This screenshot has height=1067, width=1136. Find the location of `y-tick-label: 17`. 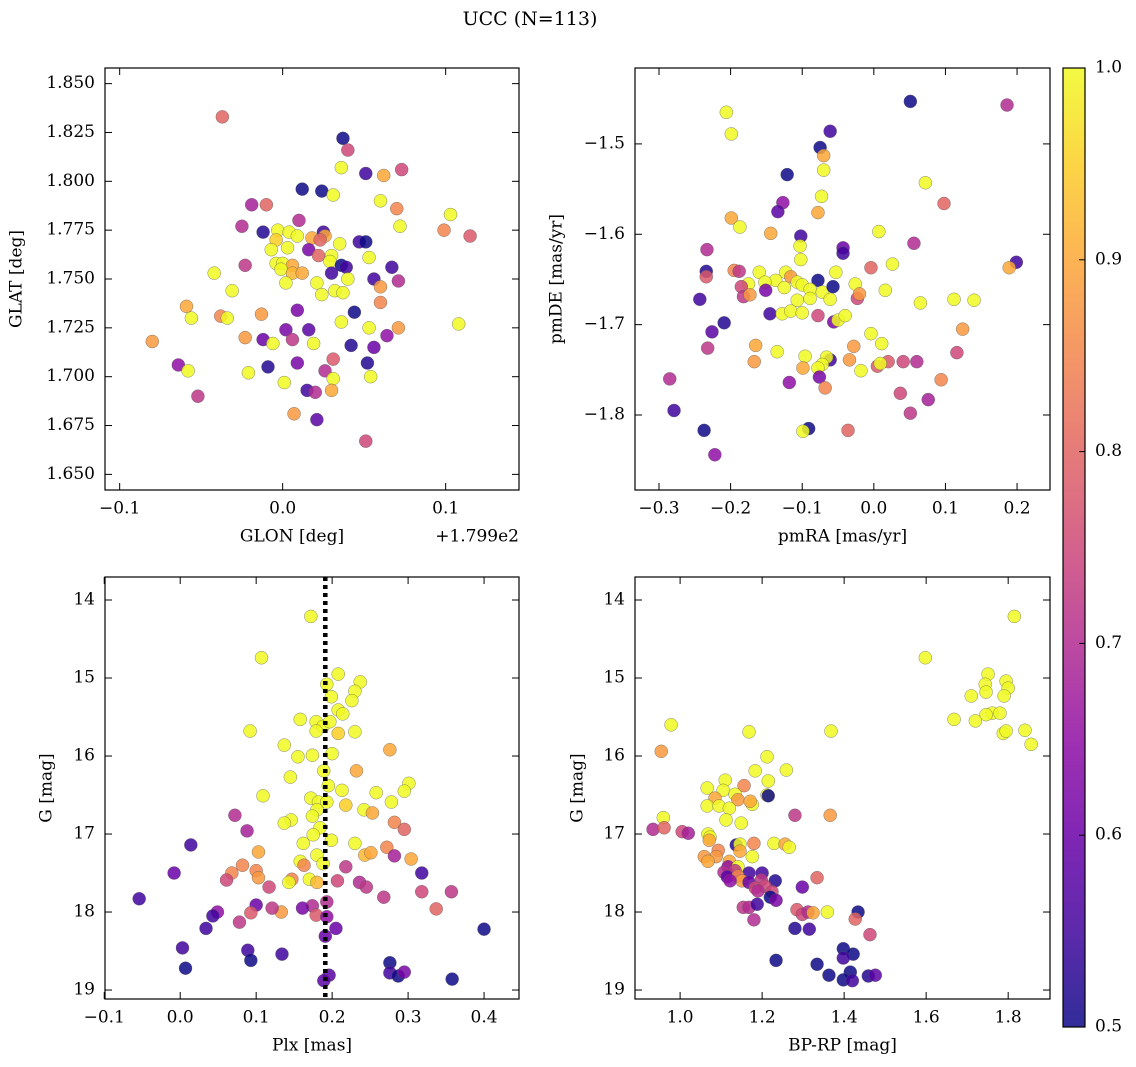

y-tick-label: 17 is located at coordinates (84, 834).